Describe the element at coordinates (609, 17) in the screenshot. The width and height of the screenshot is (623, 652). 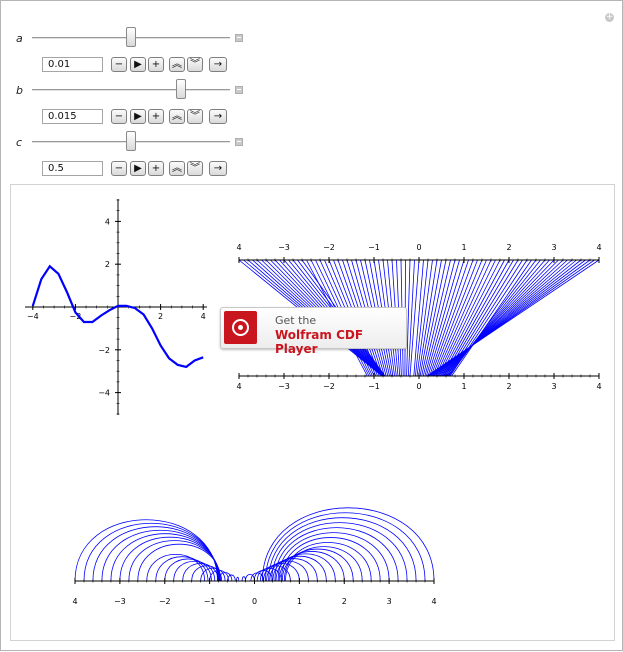
I see `add-bookmark-icon: +` at that location.